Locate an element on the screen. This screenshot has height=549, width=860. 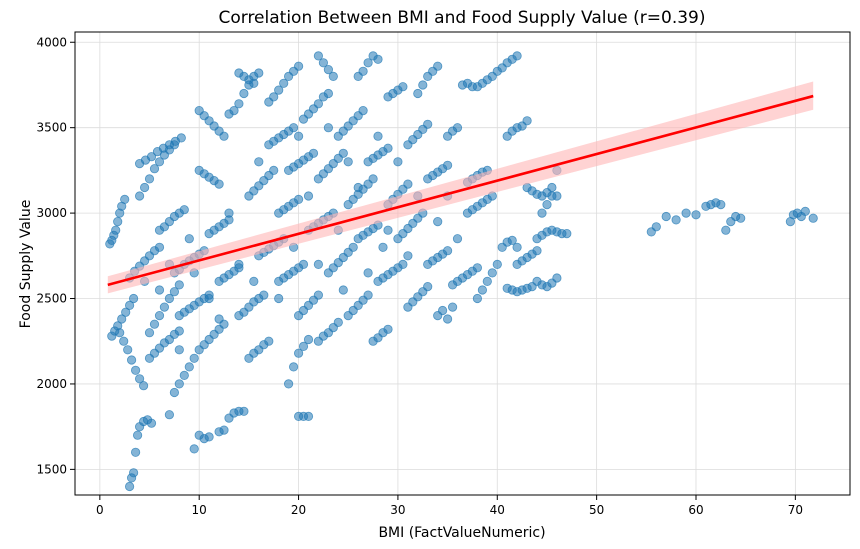
y-tick-label: 3000 is located at coordinates (51, 213).